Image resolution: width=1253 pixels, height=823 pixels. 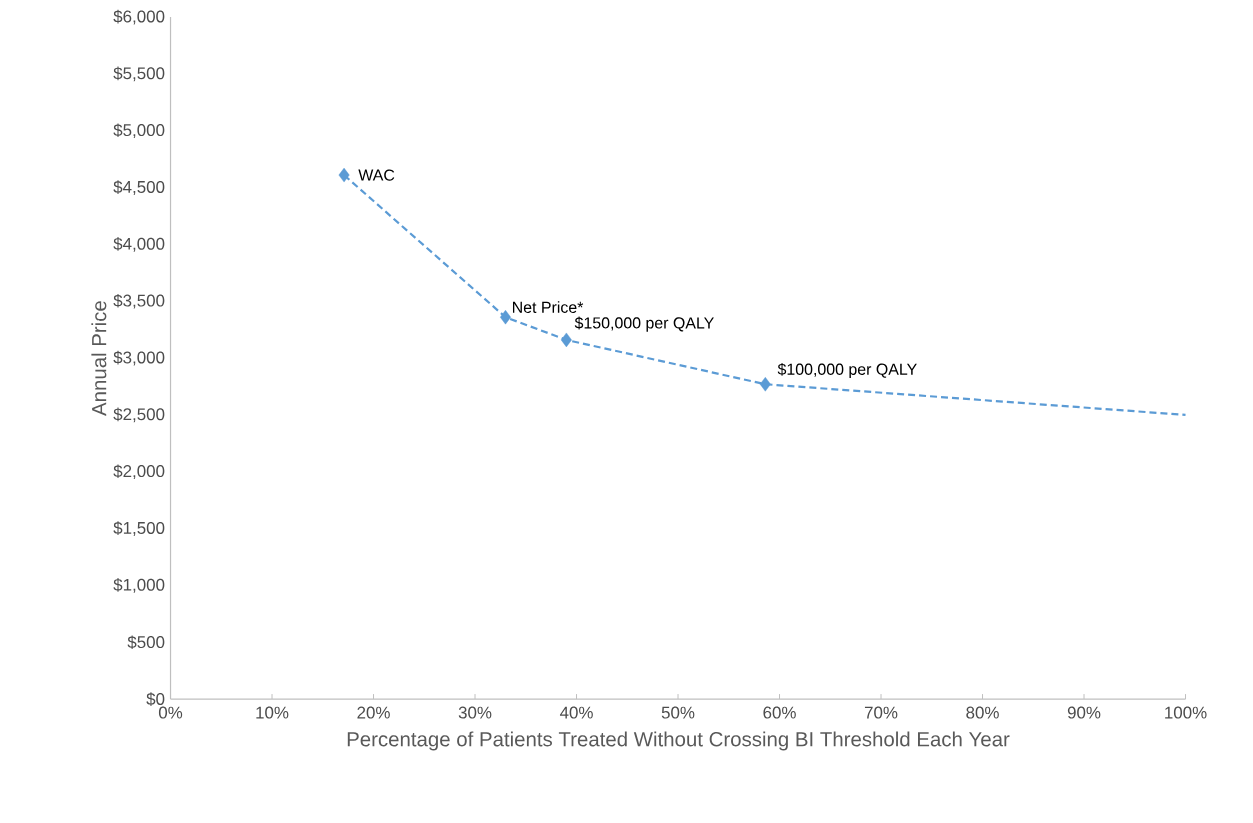 What do you see at coordinates (1186, 712) in the screenshot?
I see `x-tick-label: 100%` at bounding box center [1186, 712].